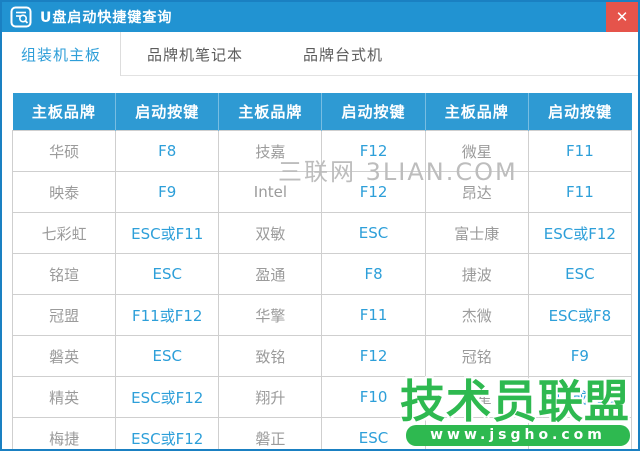 This screenshot has height=451, width=640. Describe the element at coordinates (270, 151) in the screenshot. I see `brand-cell: 技嘉` at that location.